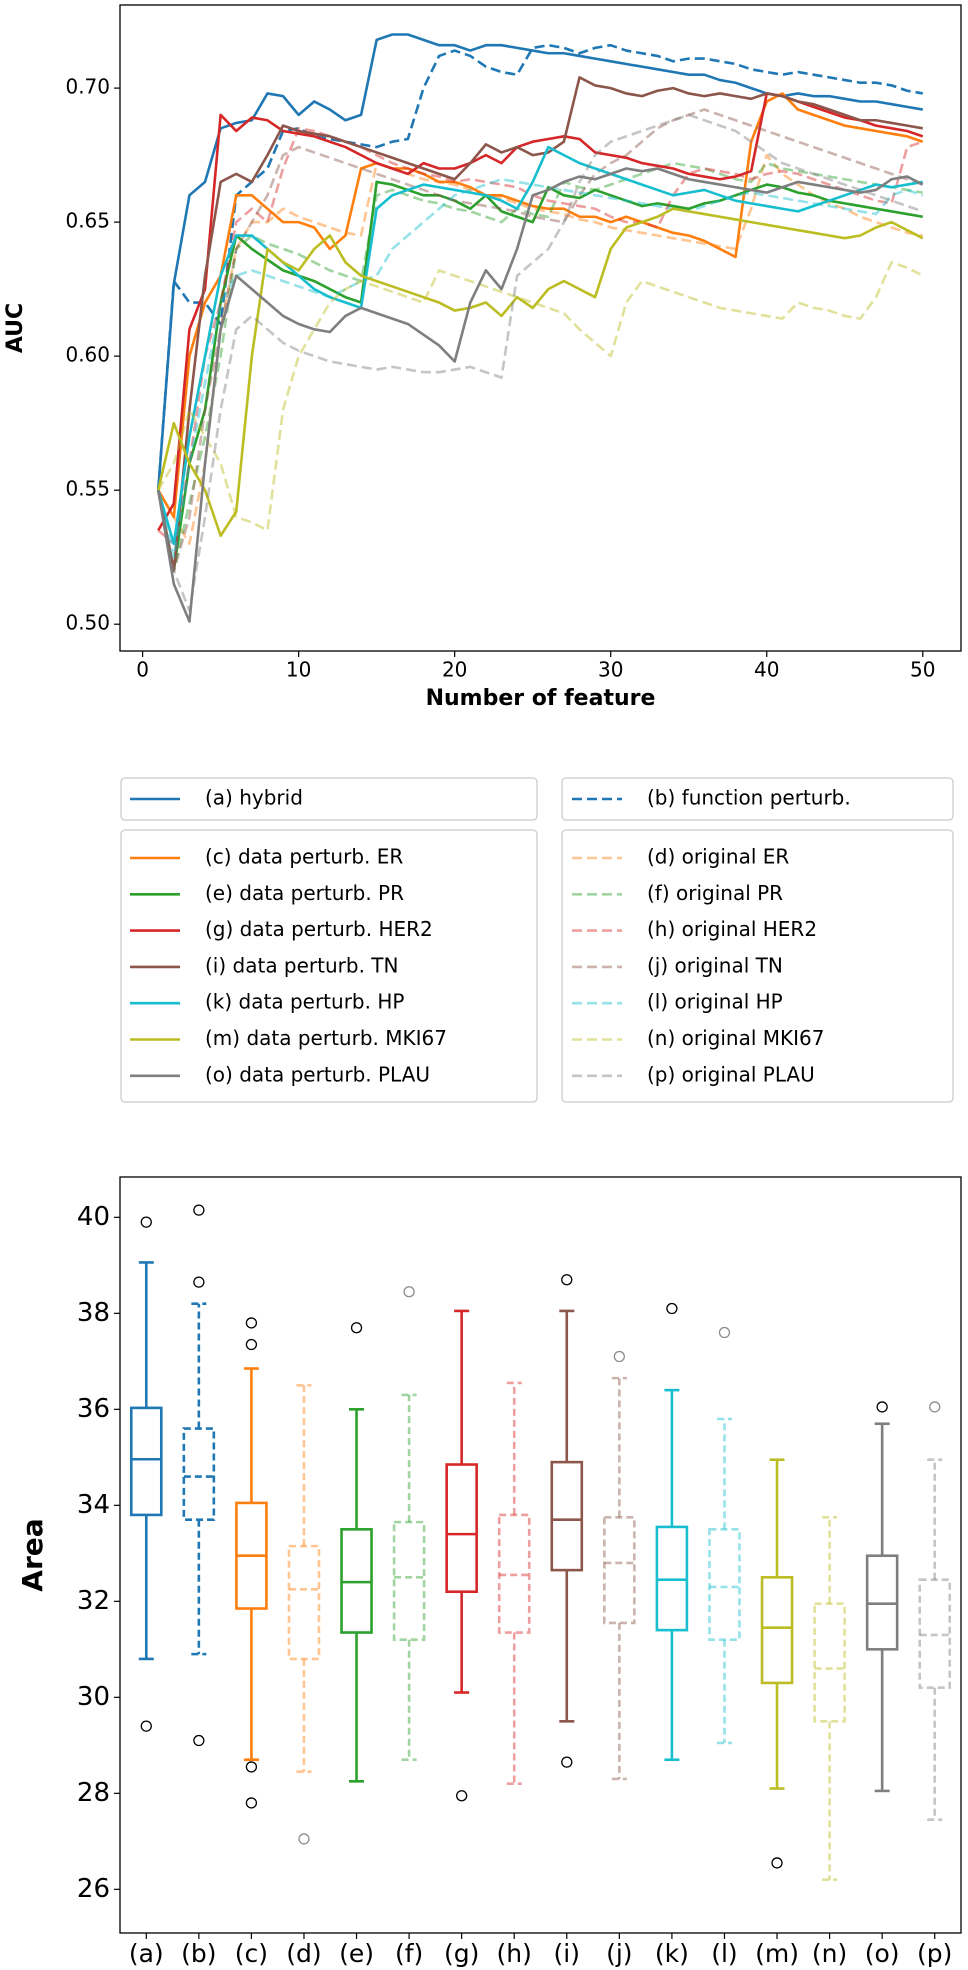 This screenshot has width=968, height=1970. I want to click on legend-label: (g) data perturb. HER2, so click(319, 929).